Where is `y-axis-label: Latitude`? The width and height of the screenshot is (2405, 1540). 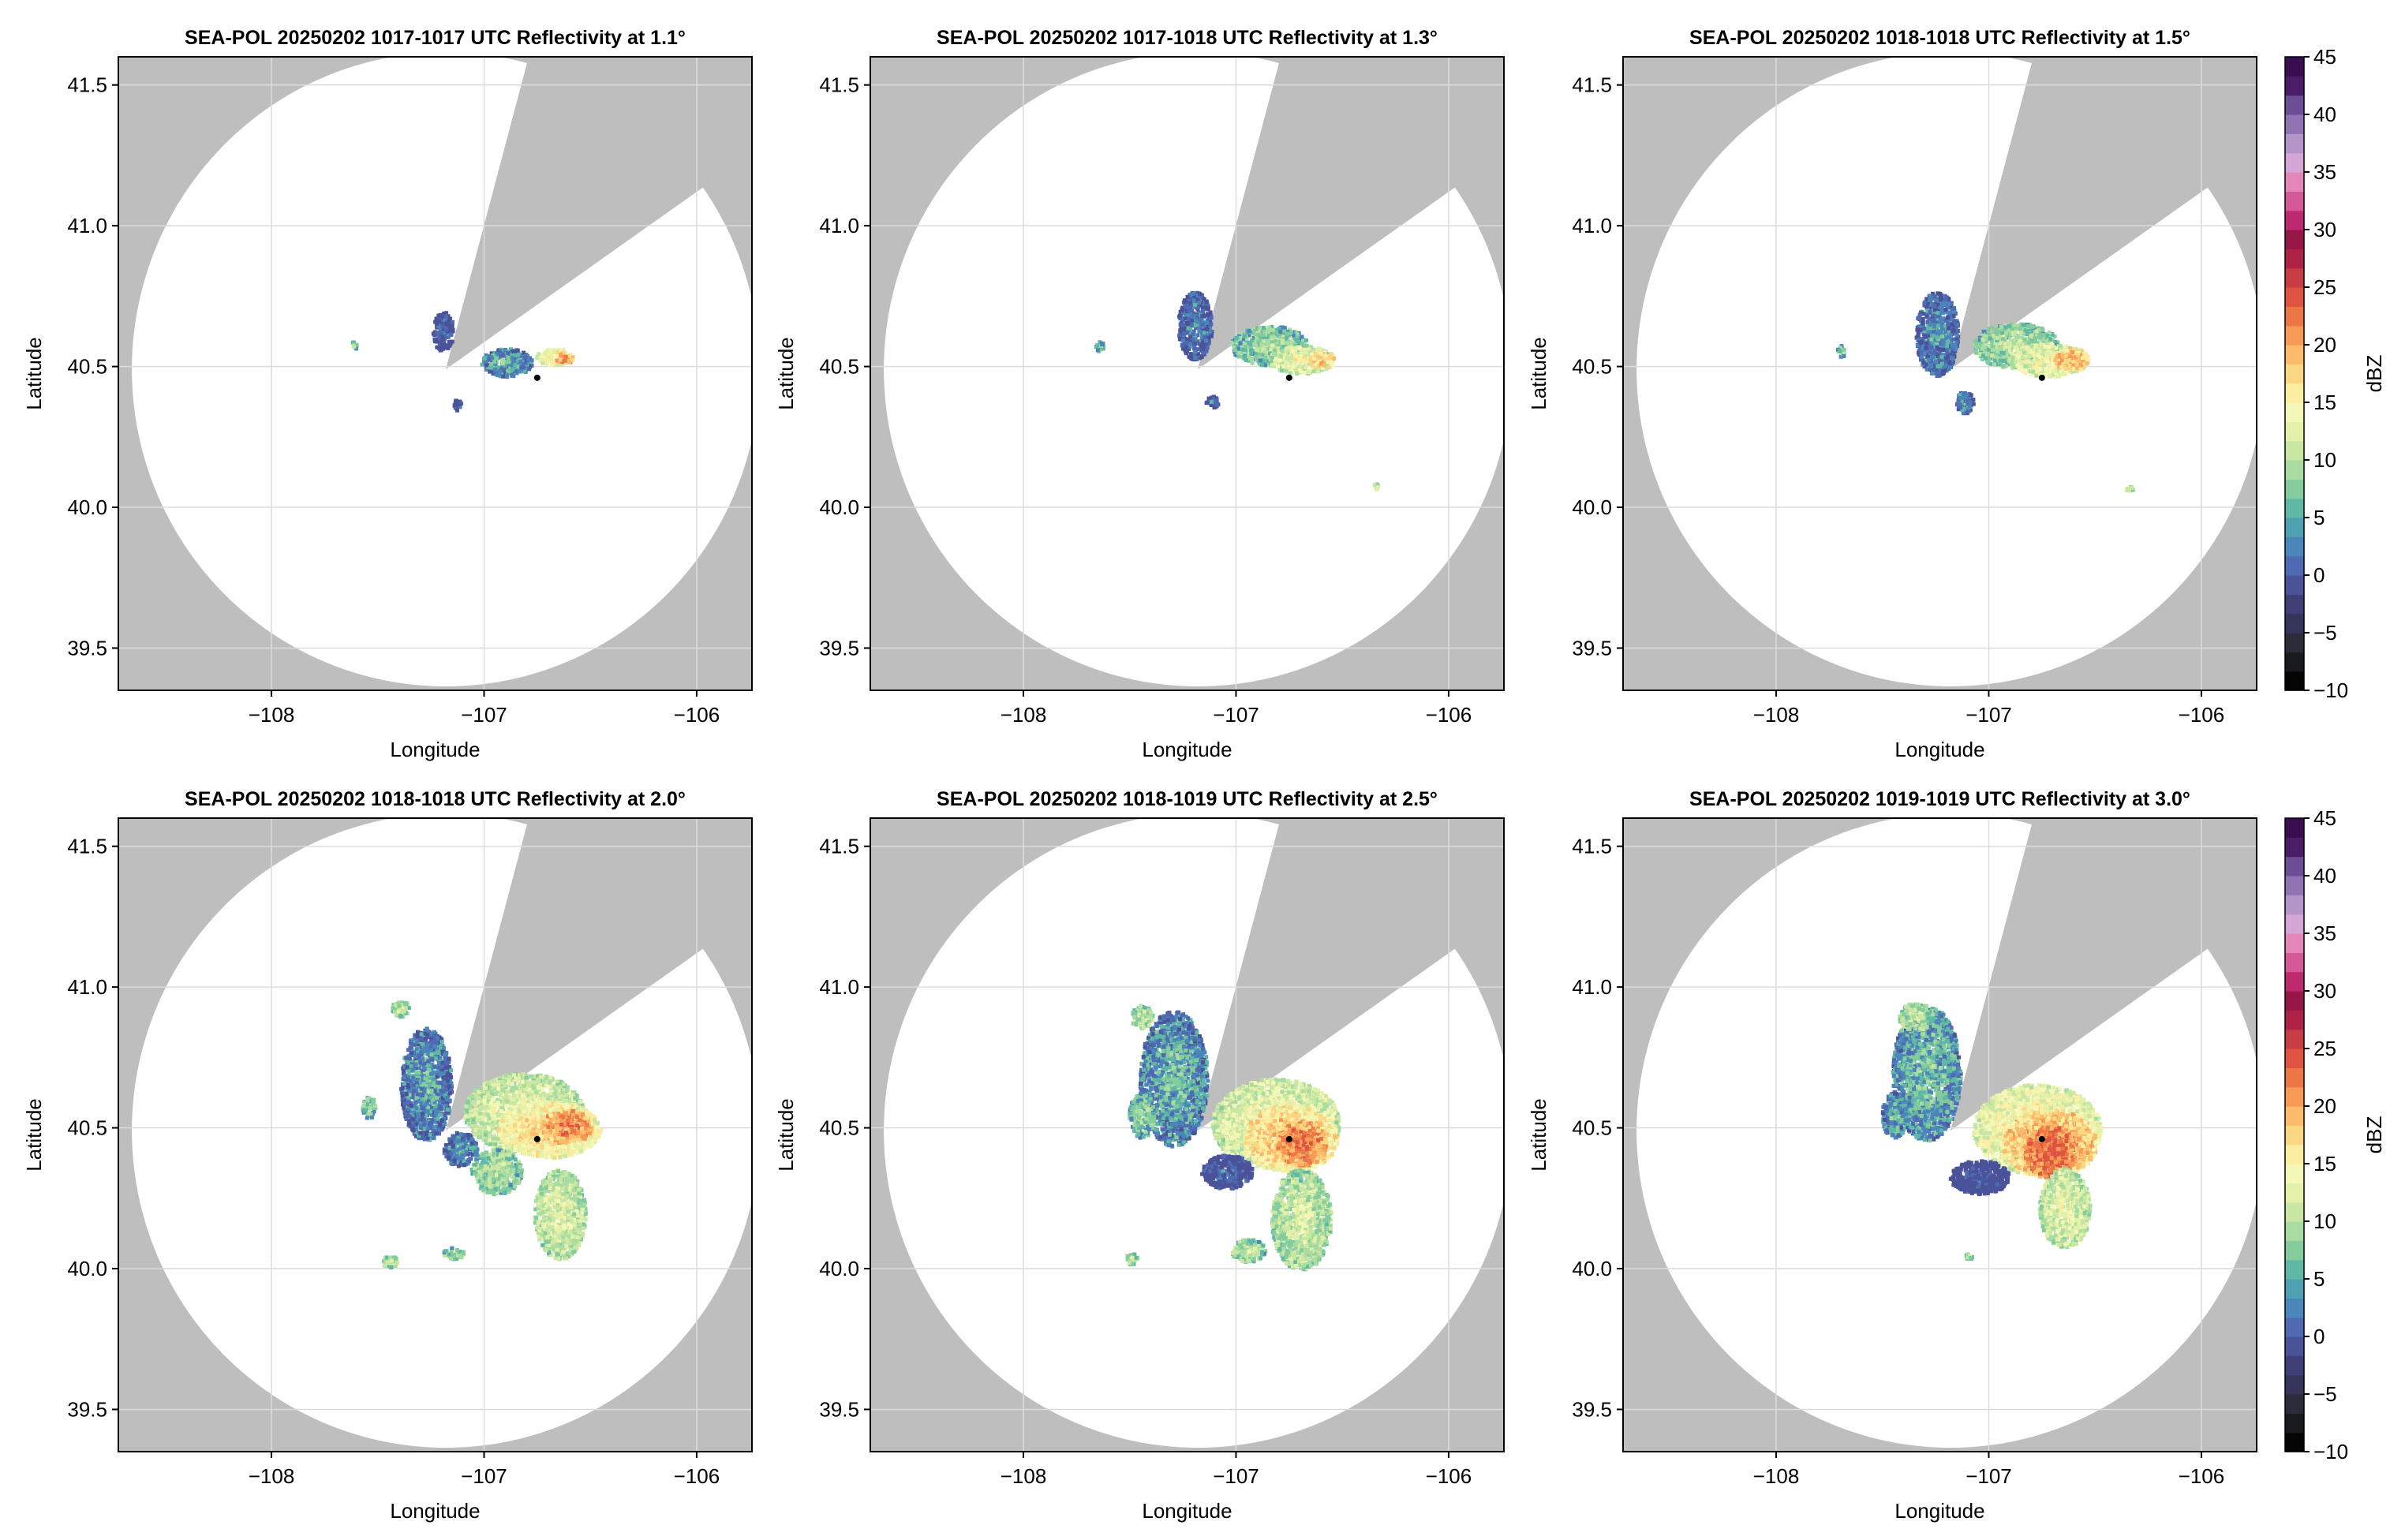
y-axis-label: Latitude is located at coordinates (1539, 373).